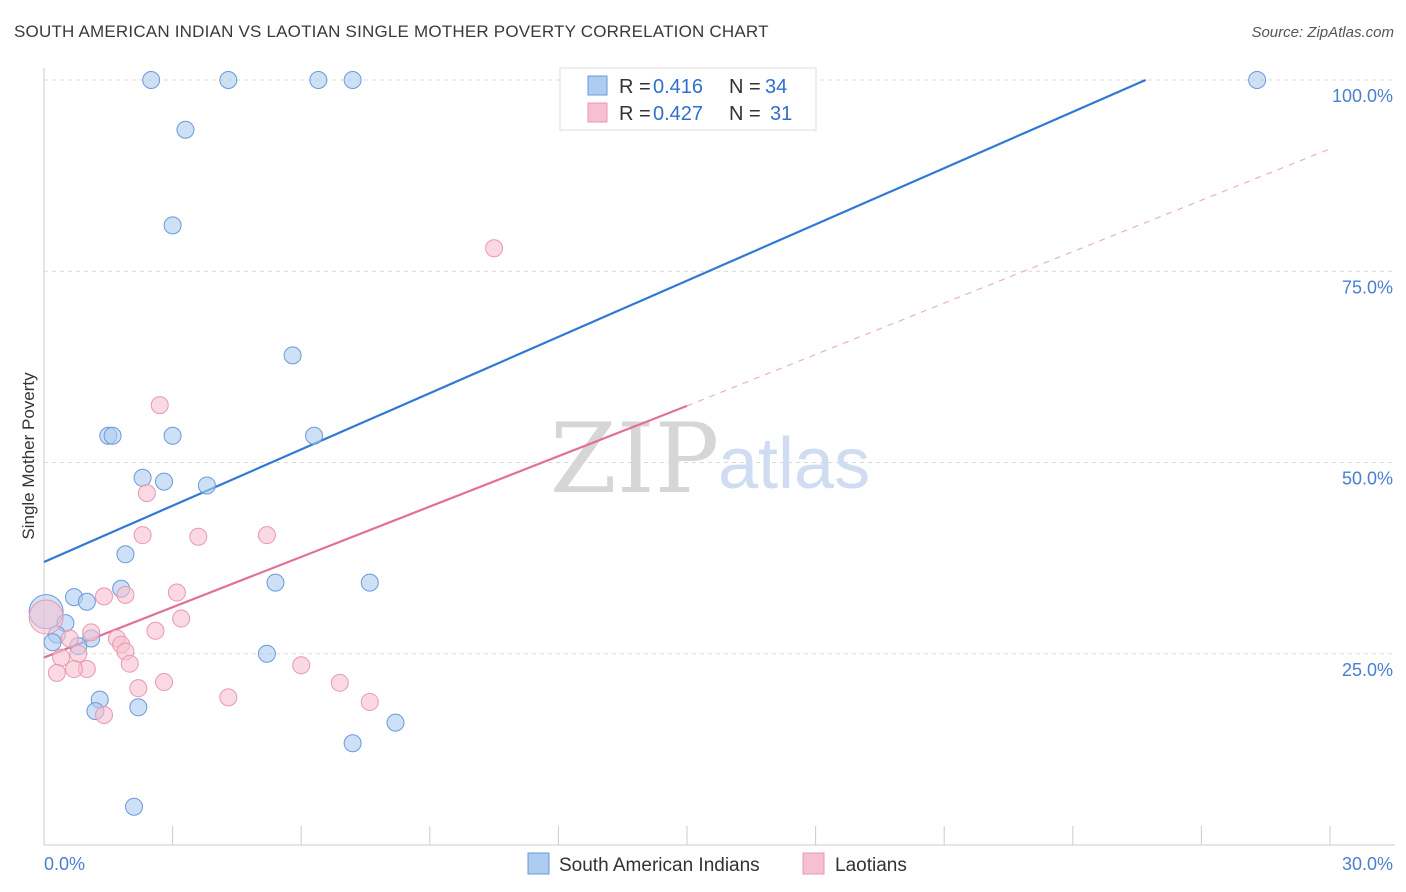 The width and height of the screenshot is (1406, 892). What do you see at coordinates (635, 87) in the screenshot?
I see `legend-r-label-1: R =` at bounding box center [635, 87].